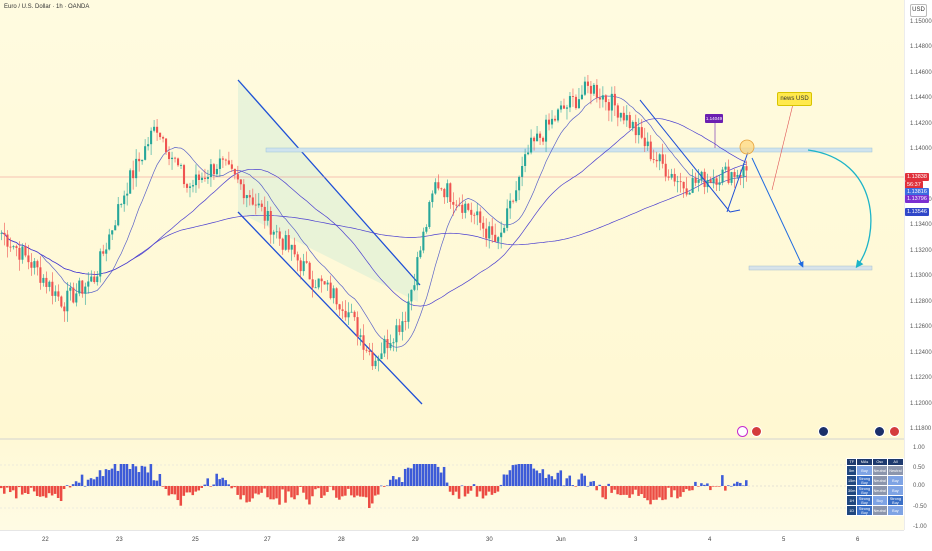 The width and height of the screenshot is (932, 551). What do you see at coordinates (794, 99) in the screenshot?
I see `news-usd-label: news USD` at bounding box center [794, 99].